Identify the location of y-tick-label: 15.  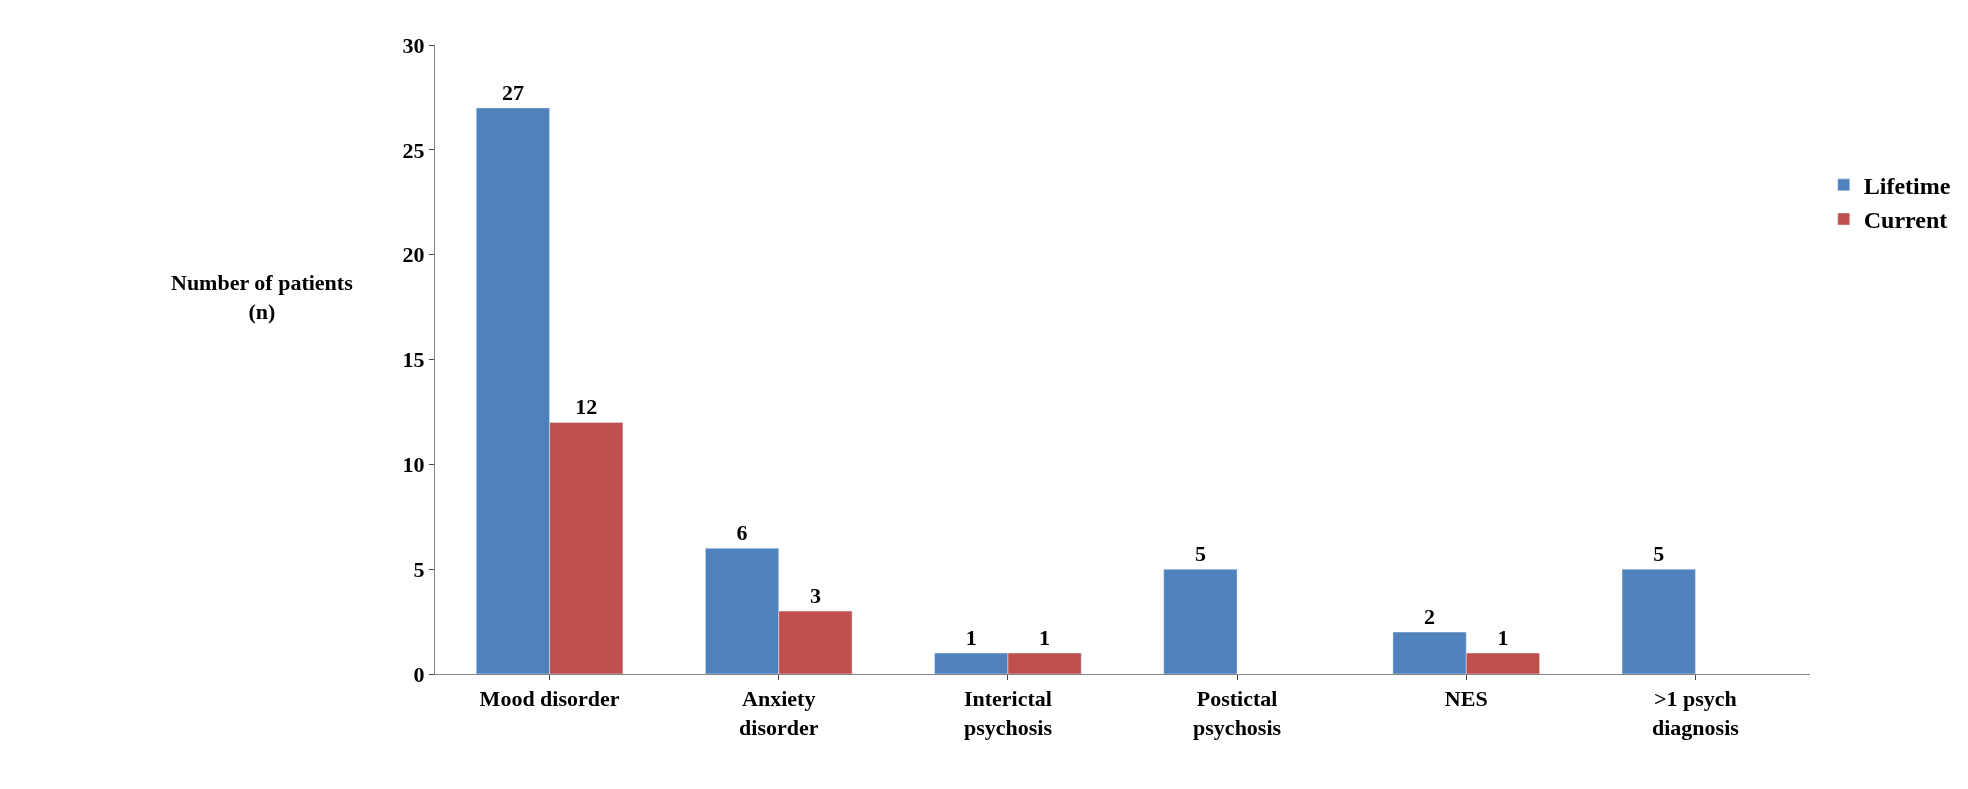
(413, 360).